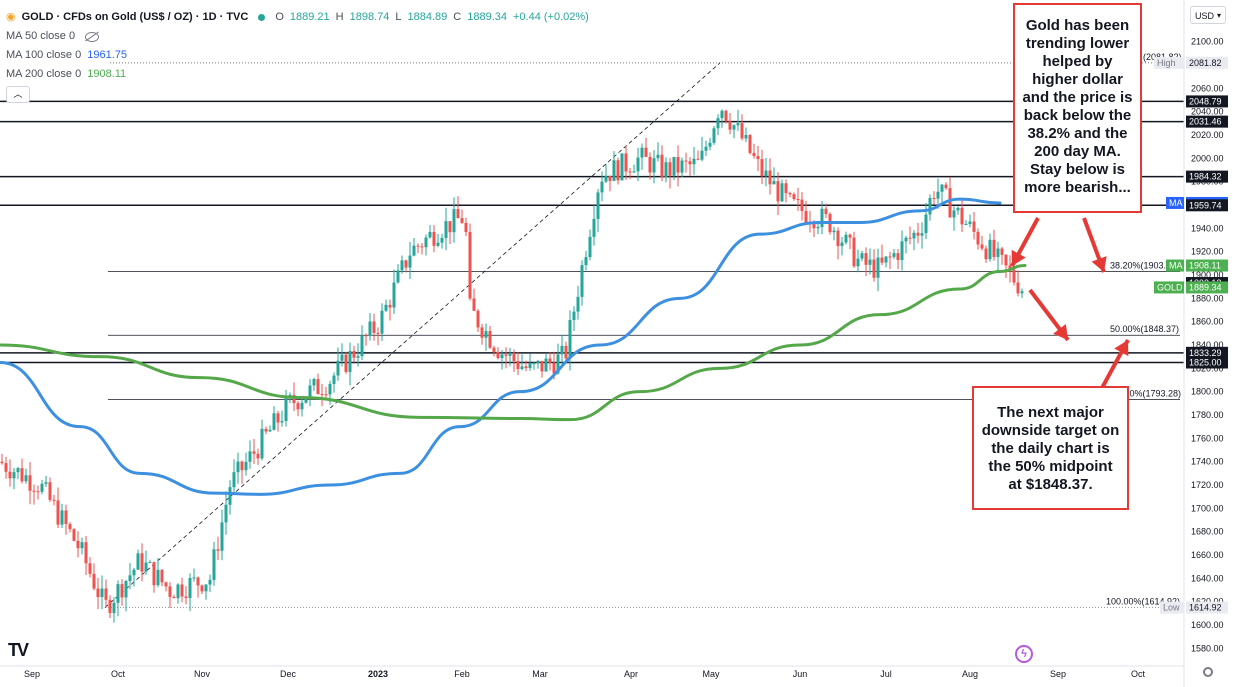 The height and width of the screenshot is (687, 1234). What do you see at coordinates (44, 55) in the screenshot?
I see `ma100-label: MA 100 close 0` at bounding box center [44, 55].